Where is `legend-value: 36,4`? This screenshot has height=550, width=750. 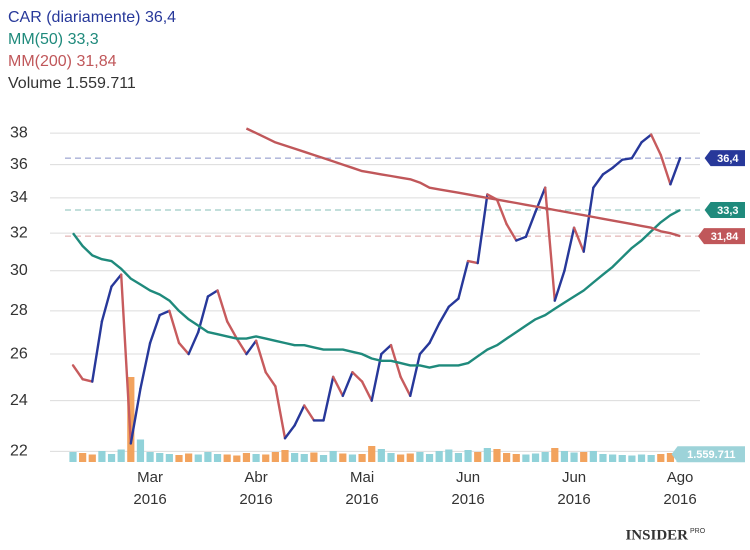 legend-value: 36,4 is located at coordinates (160, 17).